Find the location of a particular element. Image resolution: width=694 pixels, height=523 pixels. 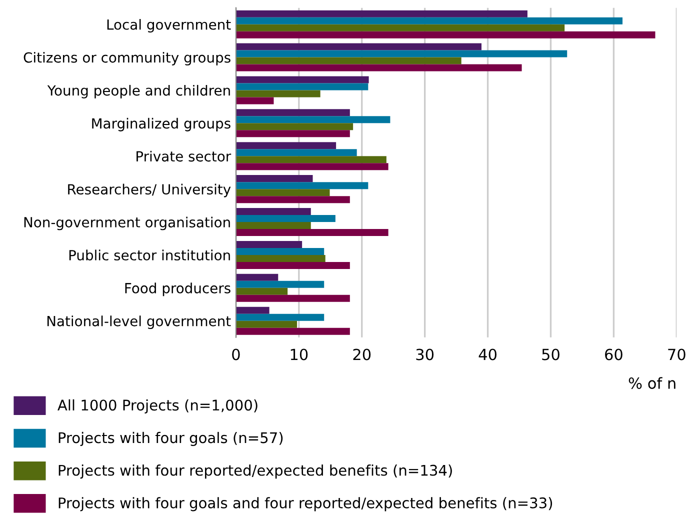

y-tick-label: Citizens or community groups is located at coordinates (127, 59).